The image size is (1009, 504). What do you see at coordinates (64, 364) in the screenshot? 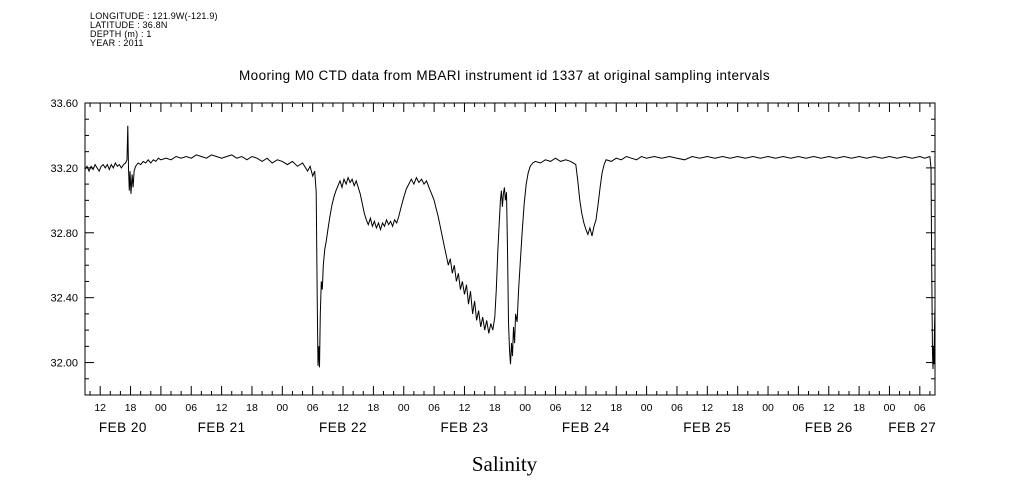
I see `y-tick-label: 32.00` at bounding box center [64, 364].